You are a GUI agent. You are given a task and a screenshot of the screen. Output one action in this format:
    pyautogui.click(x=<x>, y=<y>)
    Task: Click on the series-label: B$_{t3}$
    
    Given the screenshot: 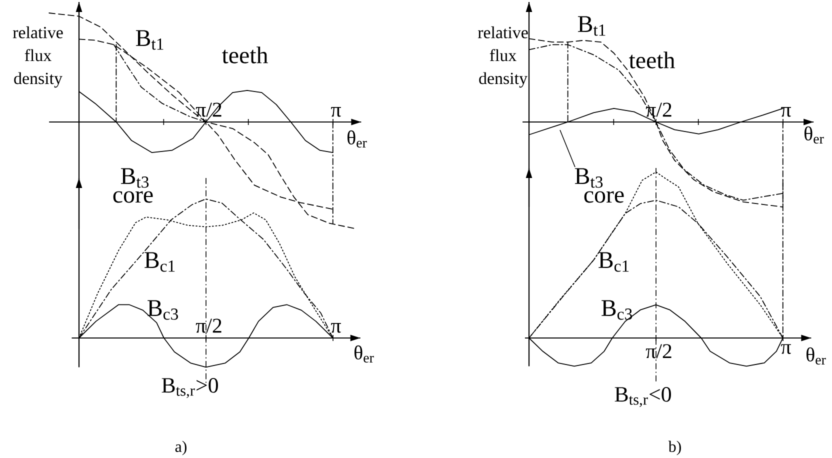 What is the action you would take?
    pyautogui.click(x=134, y=178)
    